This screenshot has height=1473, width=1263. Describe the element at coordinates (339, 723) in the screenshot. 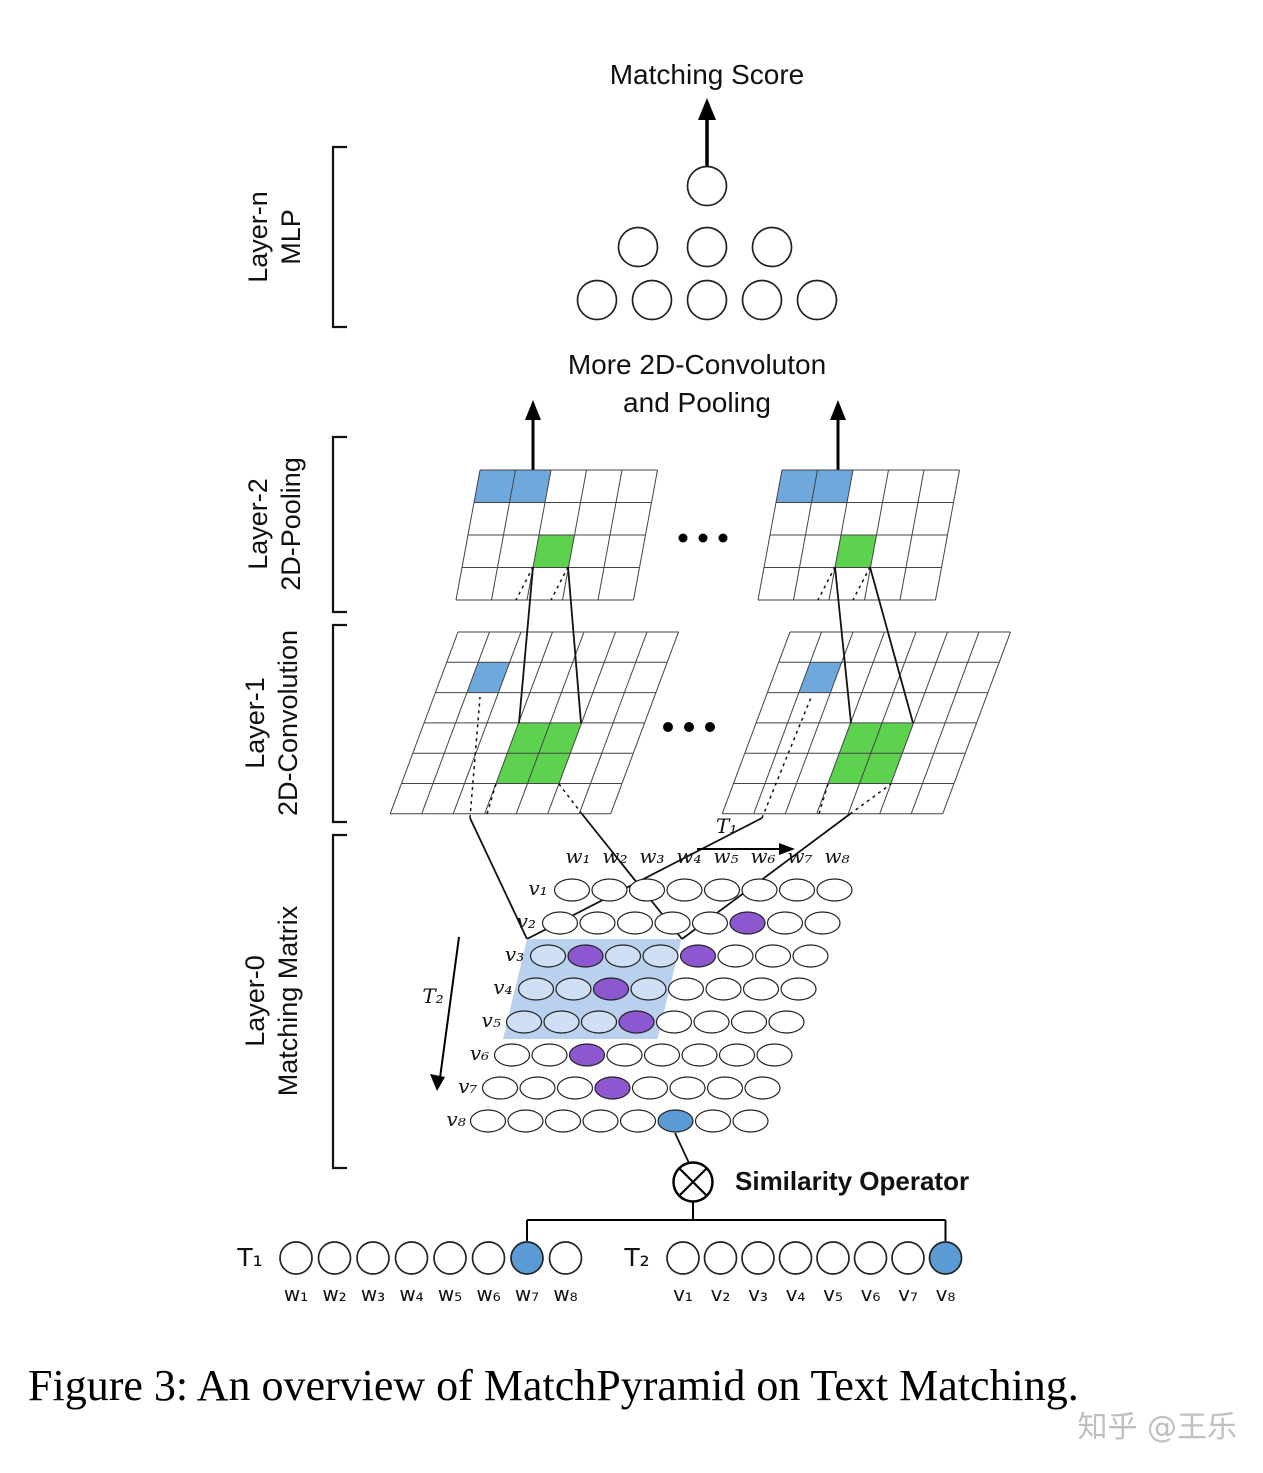

I see `layer-1-bracket` at that location.